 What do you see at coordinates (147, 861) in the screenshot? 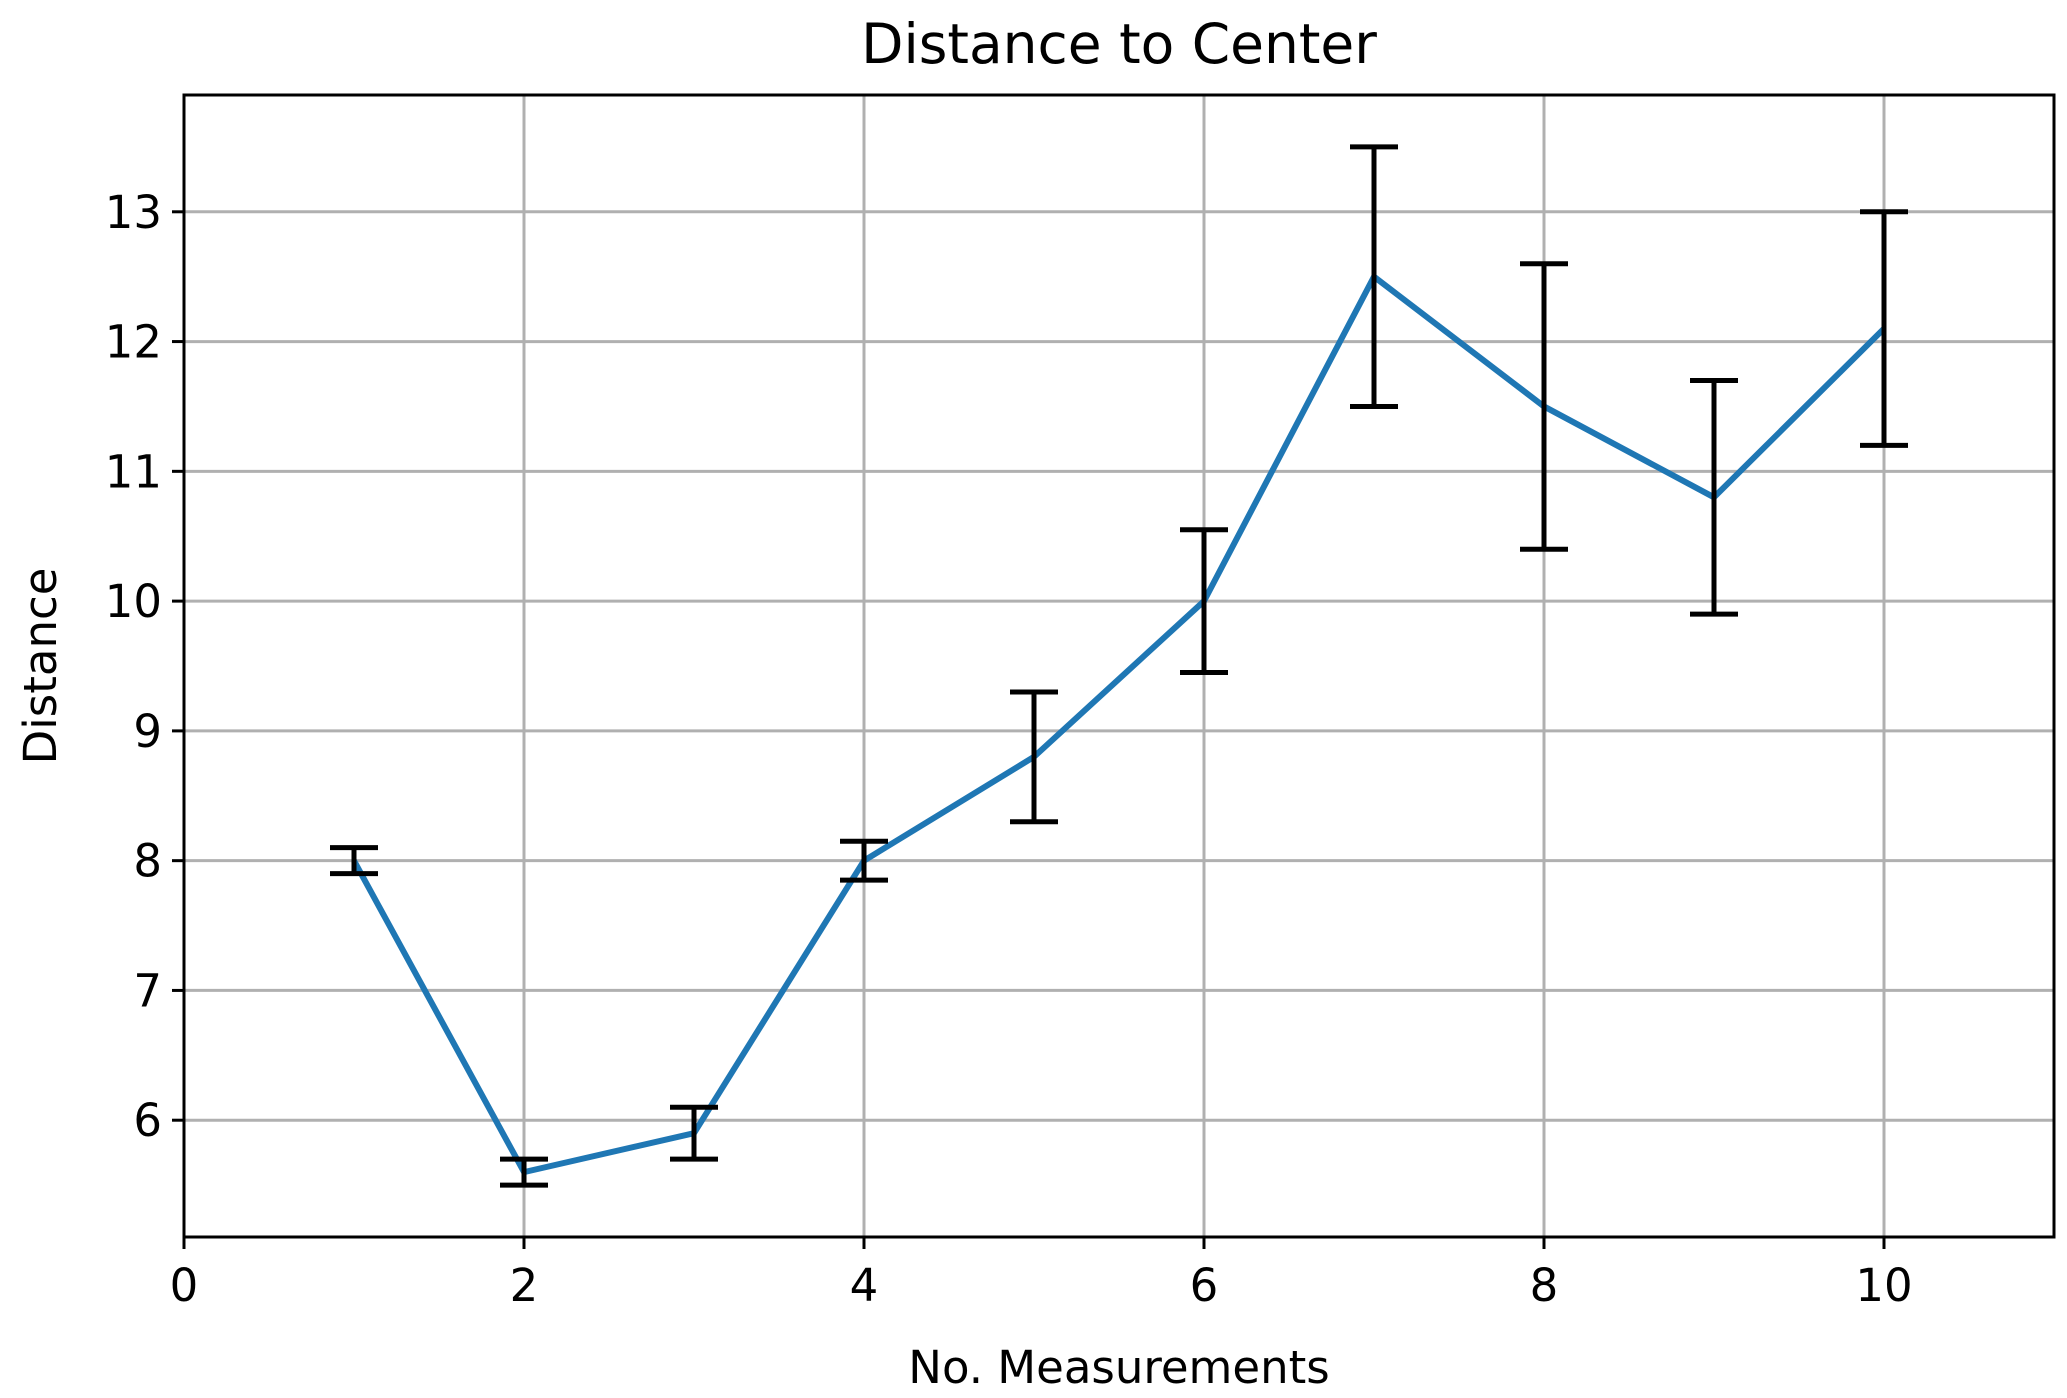
I see `y-tick-label: 8` at bounding box center [147, 861].